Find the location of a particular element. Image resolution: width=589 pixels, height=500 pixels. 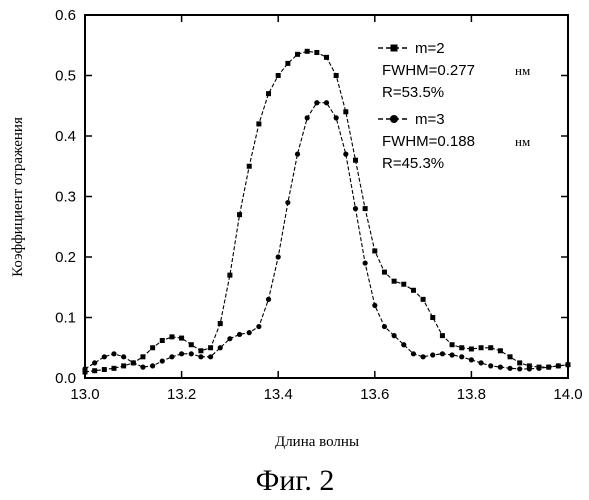

x-tick-label: 13.8 is located at coordinates (471, 394).